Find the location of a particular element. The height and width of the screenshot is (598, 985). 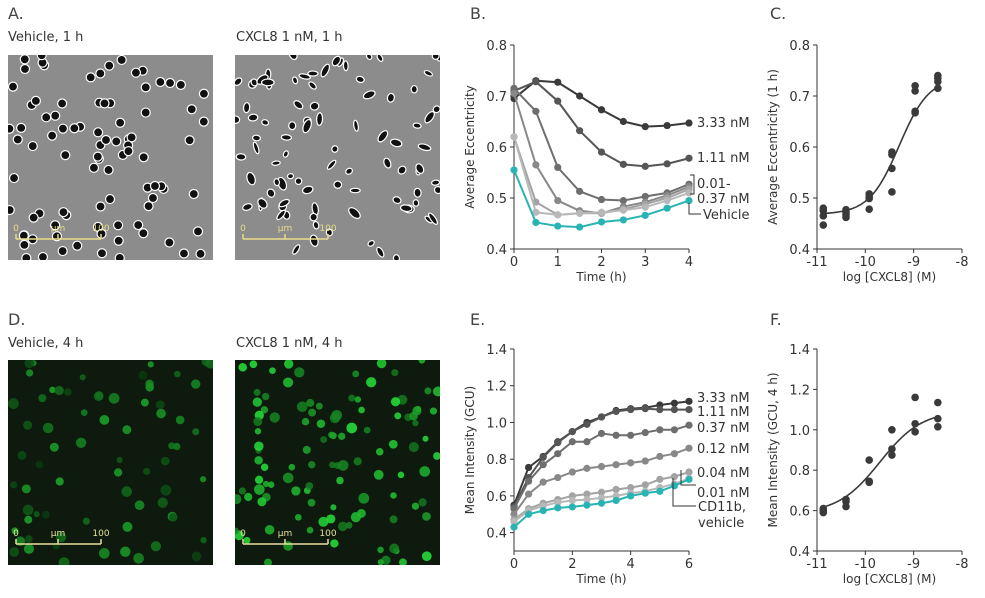

caption-cxcl8-1h: CXCL8 1 nM, 1 h is located at coordinates (289, 37).